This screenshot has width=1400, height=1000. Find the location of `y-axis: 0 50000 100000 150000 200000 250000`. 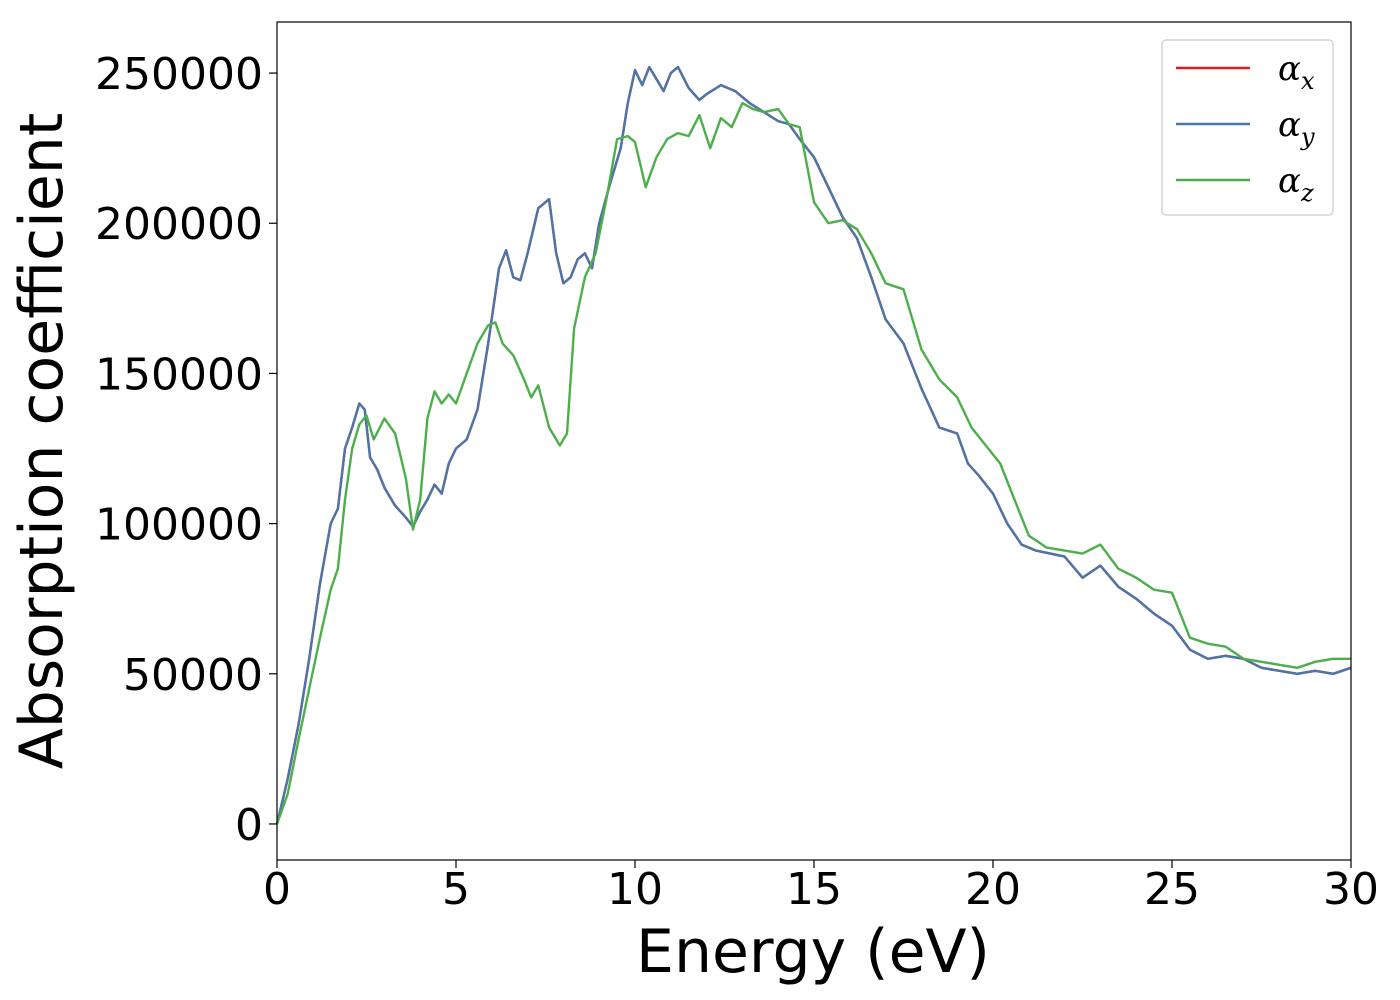

y-axis: 0 50000 100000 150000 200000 250000 is located at coordinates (186, 450).